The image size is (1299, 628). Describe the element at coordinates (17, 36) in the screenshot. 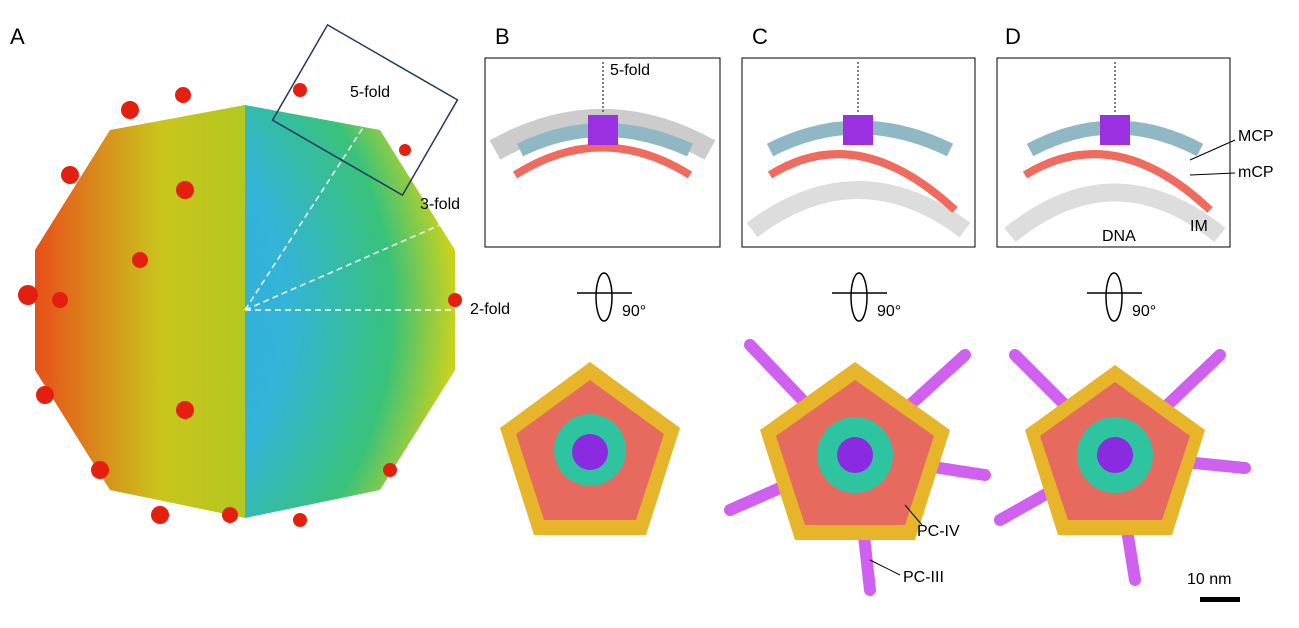

I see `panel-label: A` at that location.